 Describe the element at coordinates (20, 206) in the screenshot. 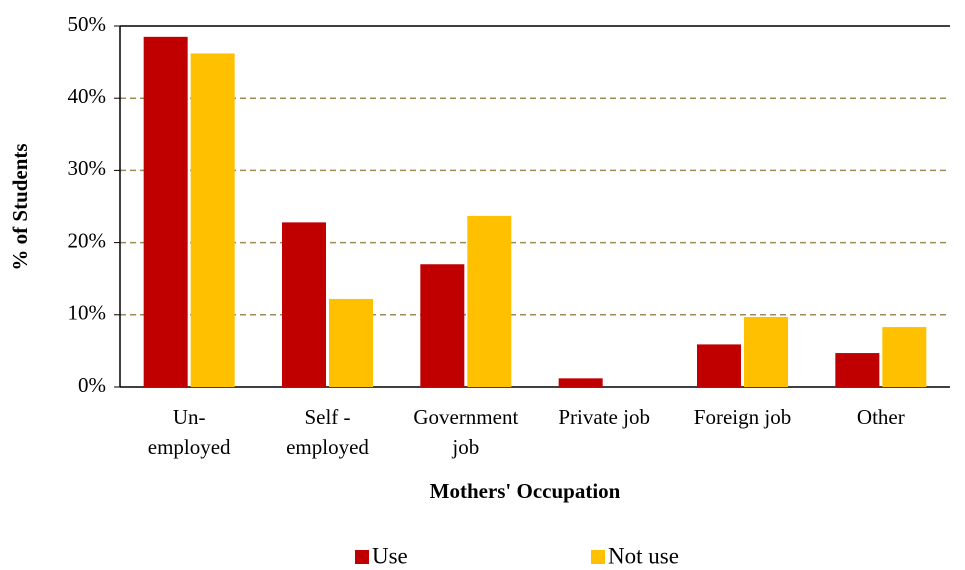

I see `y-axis-title: % of Students` at that location.